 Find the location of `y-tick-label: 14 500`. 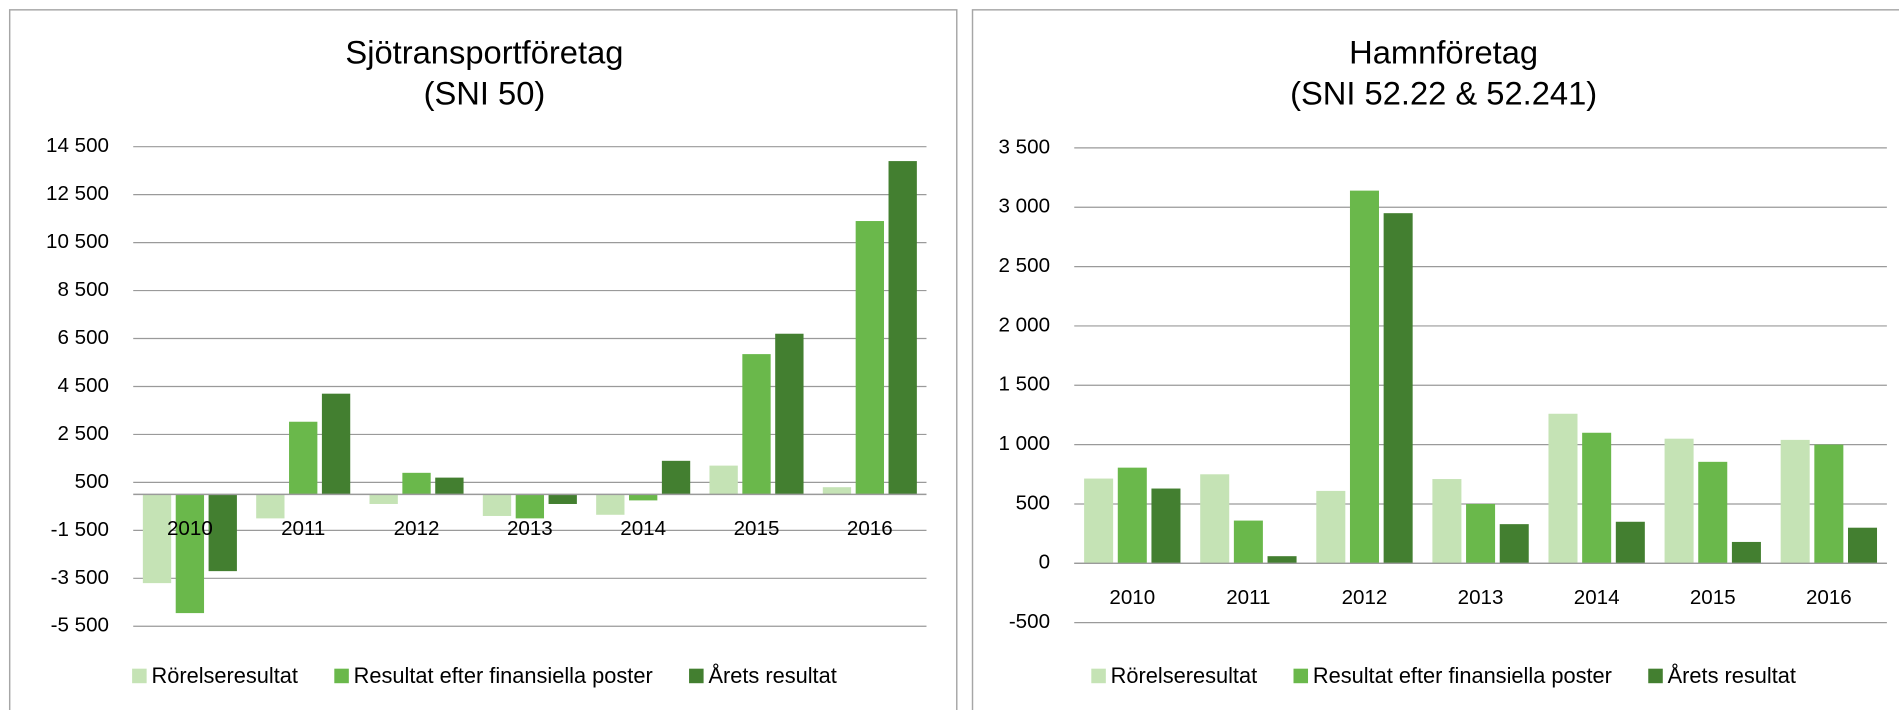

y-tick-label: 14 500 is located at coordinates (77, 145).